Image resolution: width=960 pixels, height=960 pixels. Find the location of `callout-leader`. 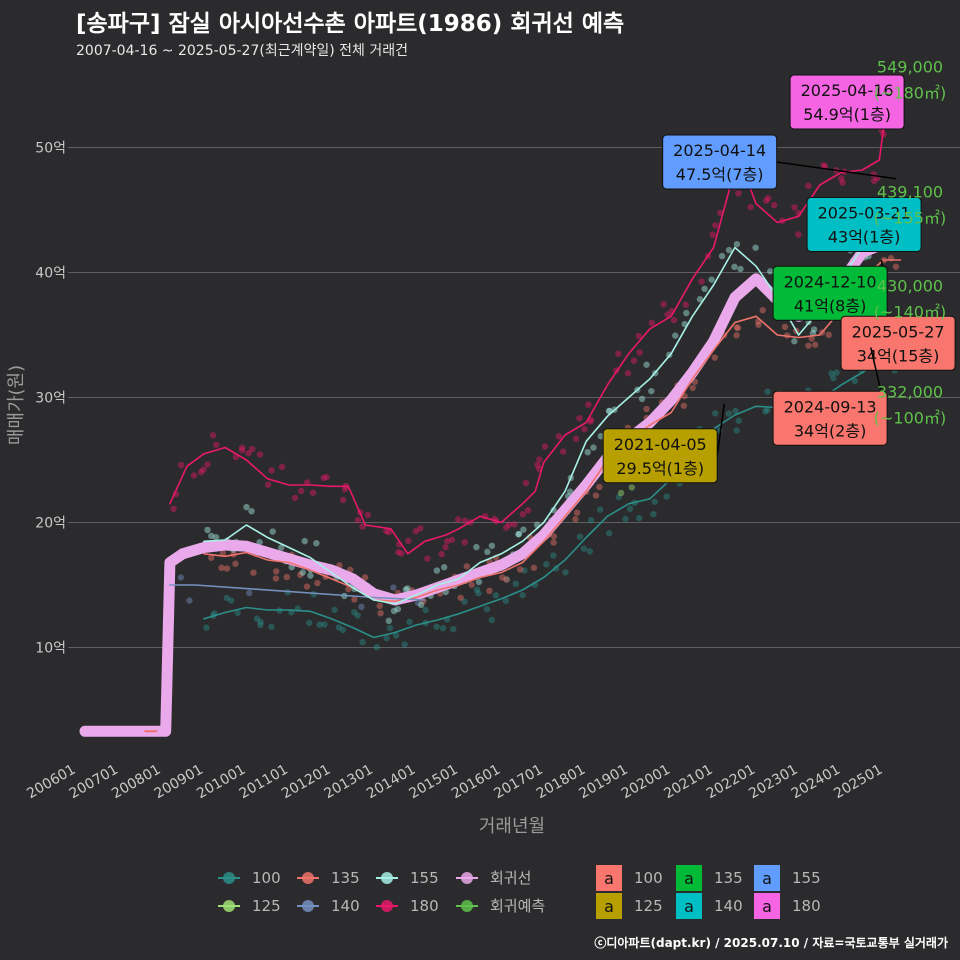

callout-leader is located at coordinates (836, 170).